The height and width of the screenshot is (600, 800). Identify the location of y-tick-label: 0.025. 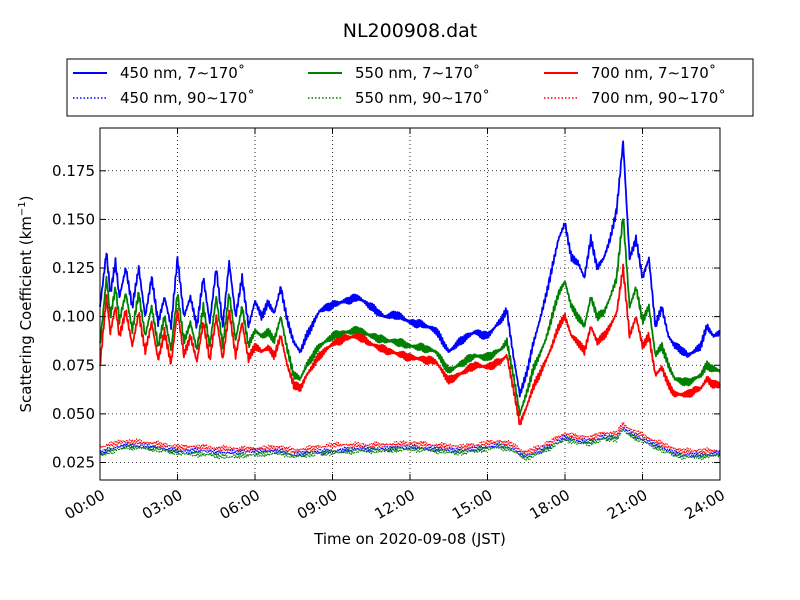
(73, 462).